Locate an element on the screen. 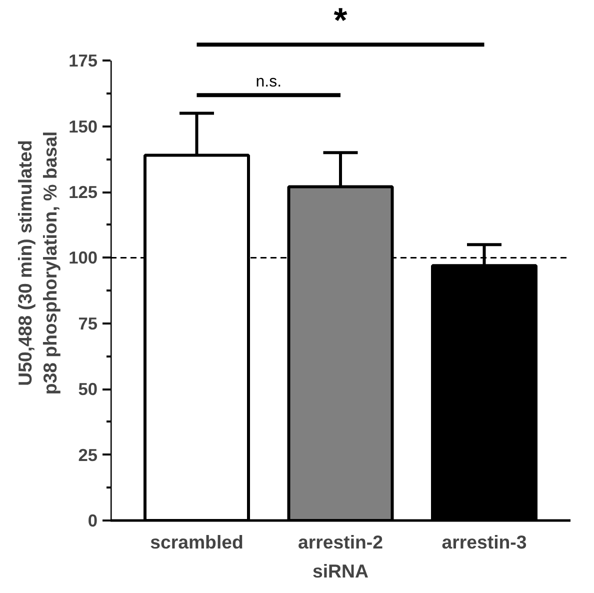 The height and width of the screenshot is (593, 594). y-tick-label: 75 is located at coordinates (88, 323).